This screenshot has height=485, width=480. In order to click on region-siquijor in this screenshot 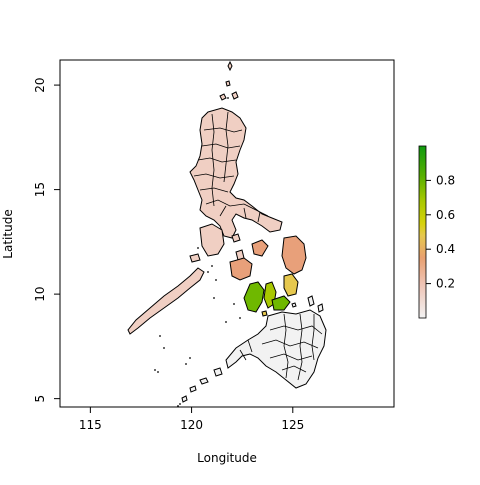, I will do `click(264, 313)`.